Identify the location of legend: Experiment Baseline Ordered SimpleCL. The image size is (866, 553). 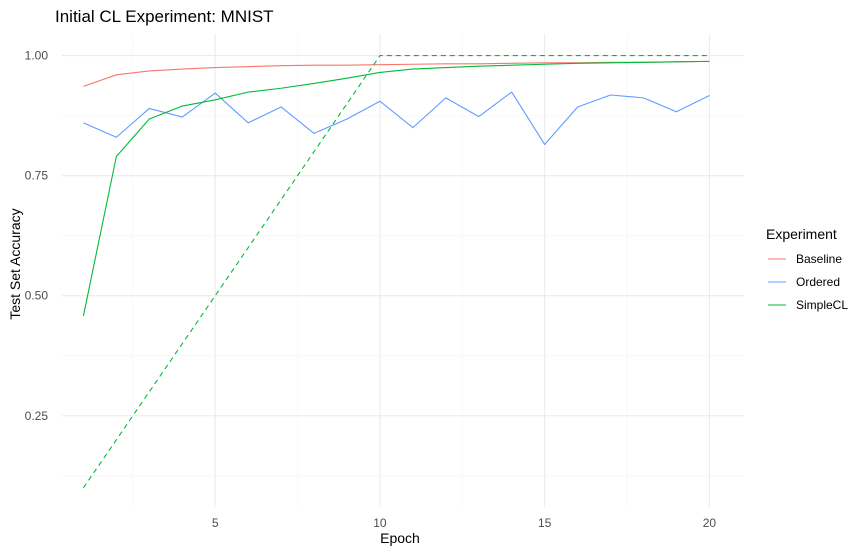
(807, 269).